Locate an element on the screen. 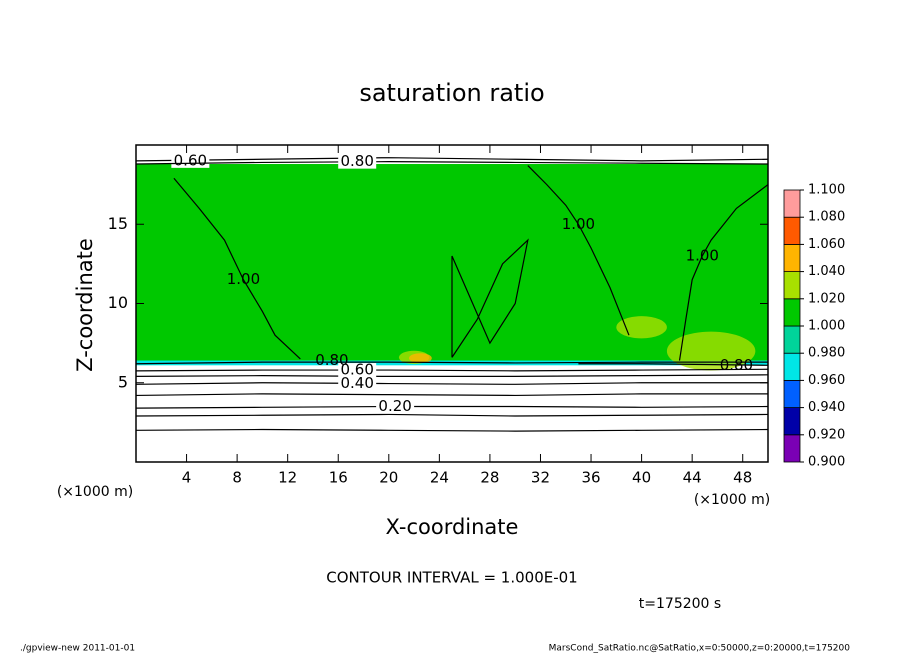  x-tick-label: 28 is located at coordinates (489, 478).